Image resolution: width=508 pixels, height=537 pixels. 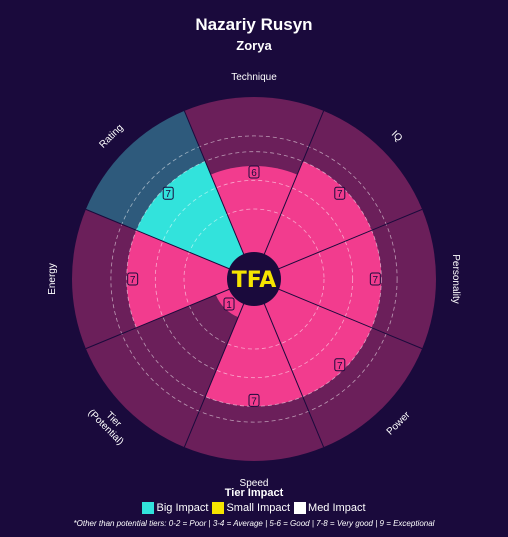 I want to click on legend-swatch-small, so click(x=218, y=508).